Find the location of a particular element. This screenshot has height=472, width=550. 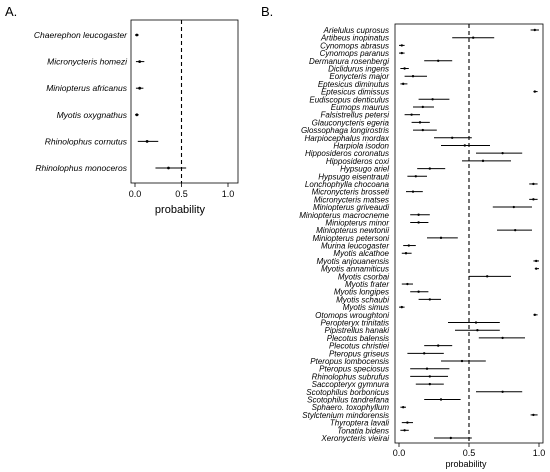

panel-b-species-label: Pteropus lombocensis is located at coordinates (349, 361).